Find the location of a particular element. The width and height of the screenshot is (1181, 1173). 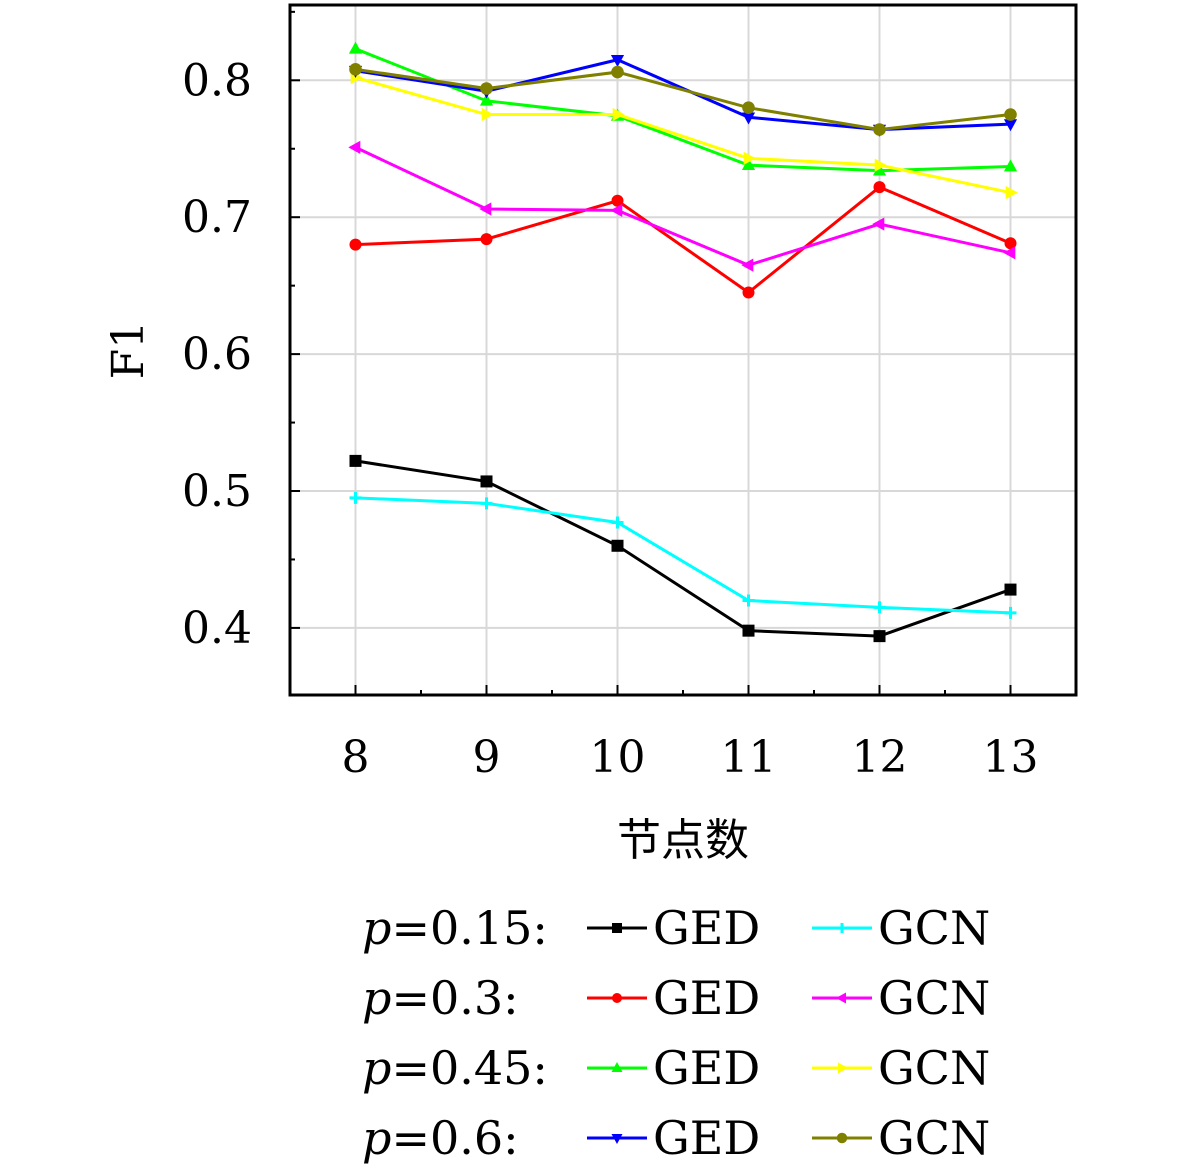

y-tick-label: 0.7 is located at coordinates (217, 217).